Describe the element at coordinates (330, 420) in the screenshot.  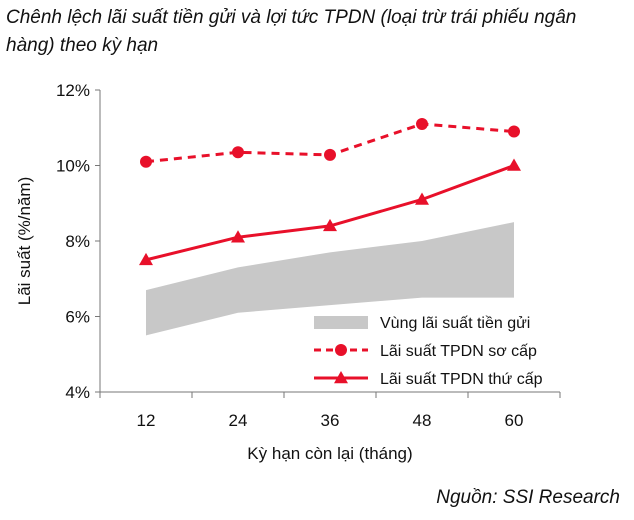
I see `x-tick-label-2: 36` at that location.